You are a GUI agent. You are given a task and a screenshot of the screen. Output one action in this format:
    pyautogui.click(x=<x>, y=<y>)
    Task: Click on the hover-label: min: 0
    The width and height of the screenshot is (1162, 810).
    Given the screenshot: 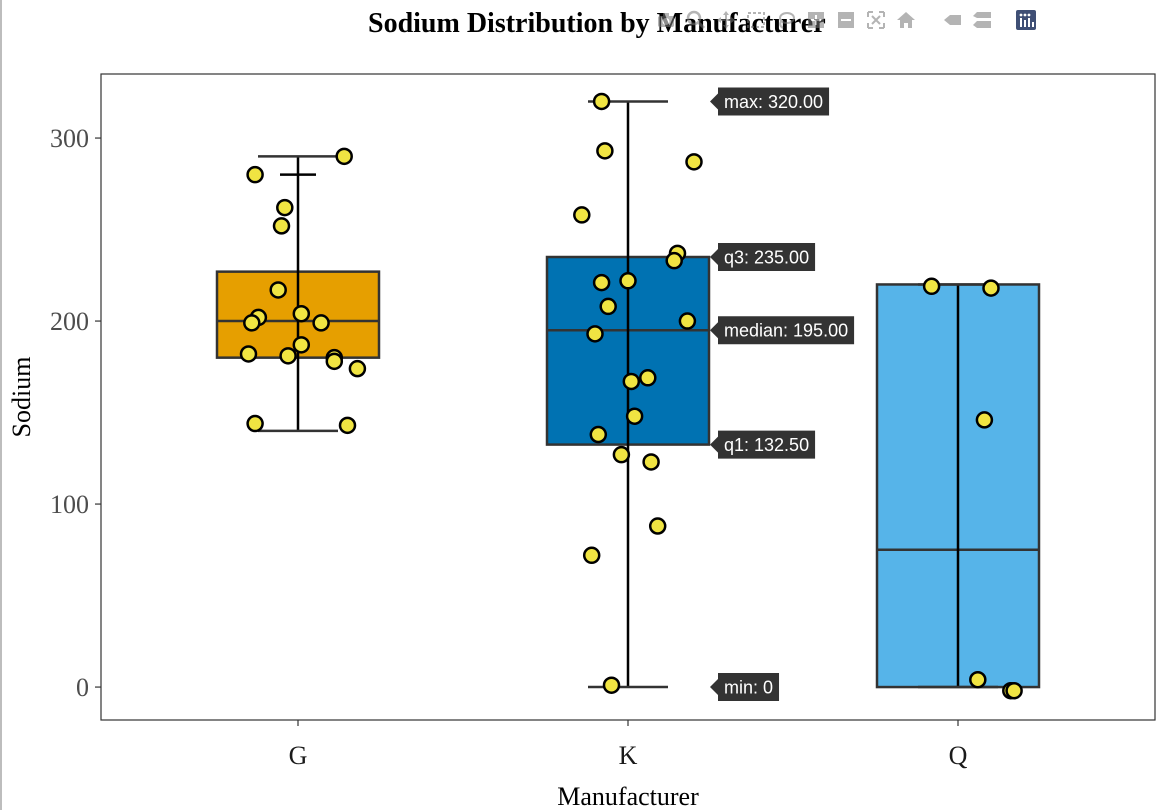 What is the action you would take?
    pyautogui.click(x=745, y=687)
    